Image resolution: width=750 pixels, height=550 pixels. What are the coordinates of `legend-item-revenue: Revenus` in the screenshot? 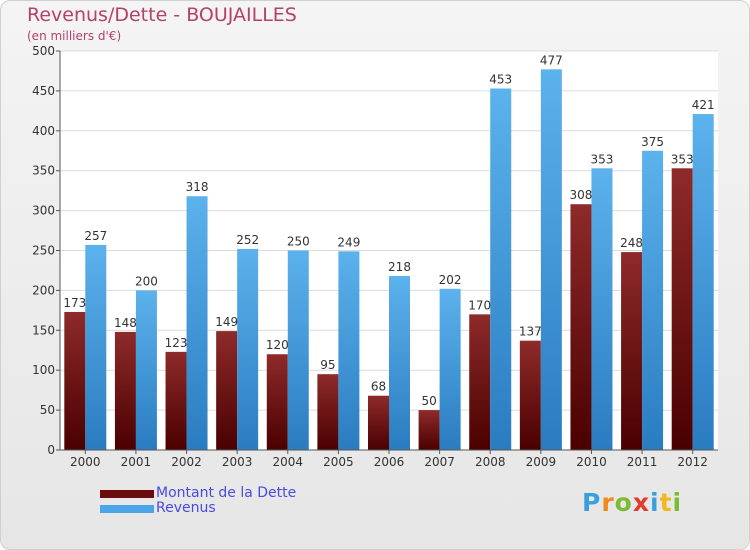 It's located at (198, 508).